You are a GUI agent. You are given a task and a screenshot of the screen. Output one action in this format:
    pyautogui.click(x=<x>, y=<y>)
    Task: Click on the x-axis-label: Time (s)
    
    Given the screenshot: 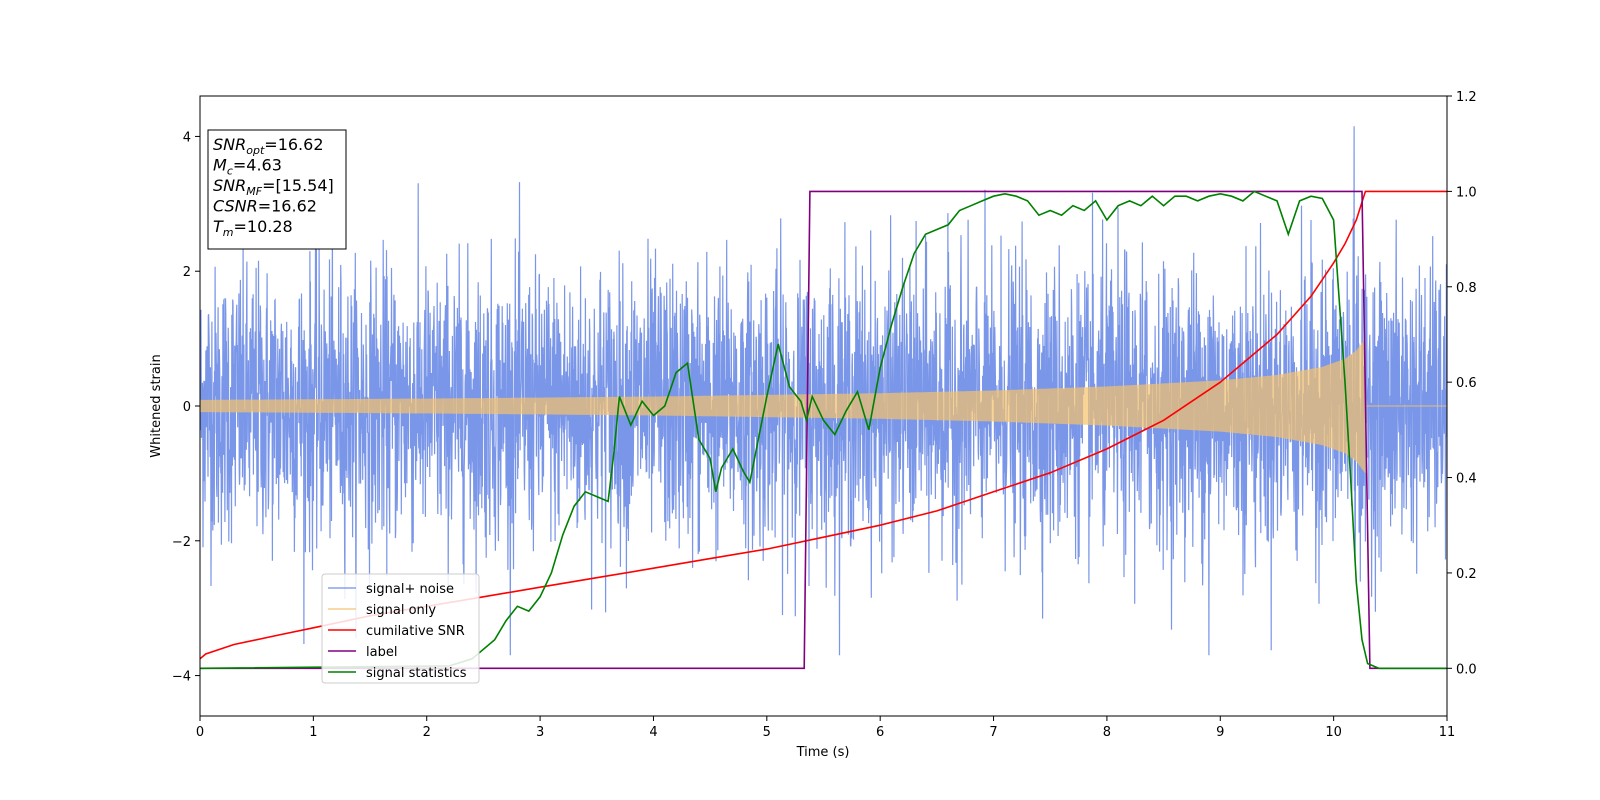 What is the action you would take?
    pyautogui.click(x=823, y=752)
    